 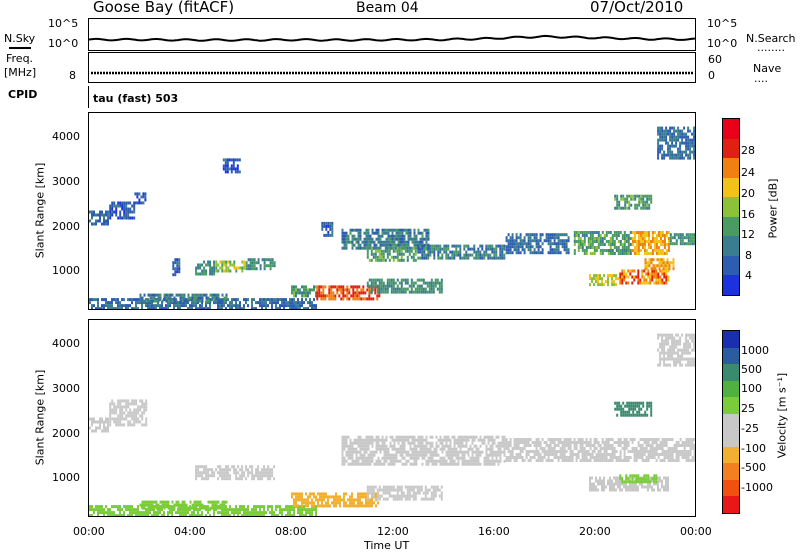 What do you see at coordinates (66, 343) in the screenshot?
I see `vel-ytick-4000: 4000` at bounding box center [66, 343].